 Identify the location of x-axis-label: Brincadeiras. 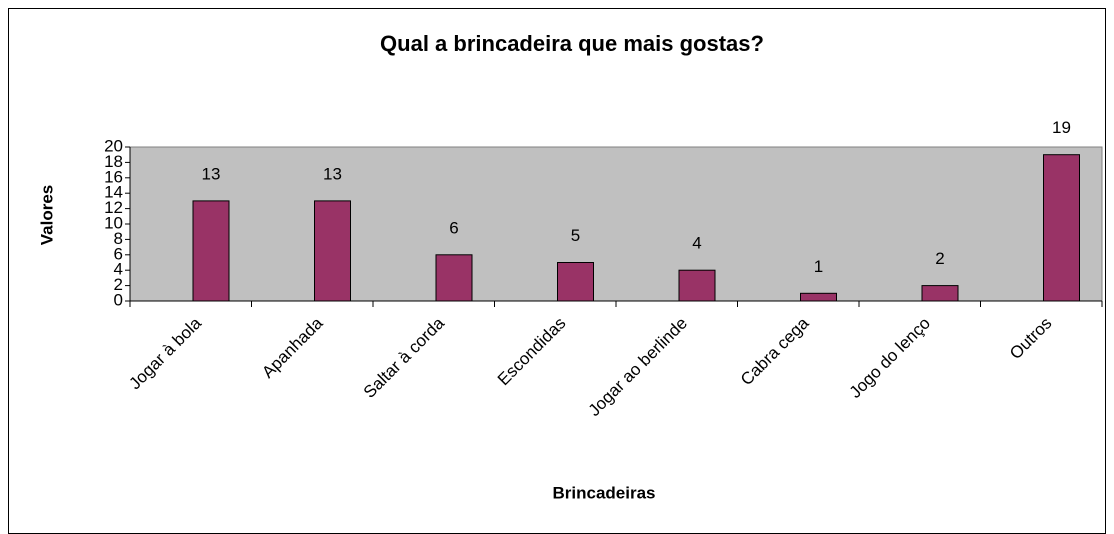
(604, 492).